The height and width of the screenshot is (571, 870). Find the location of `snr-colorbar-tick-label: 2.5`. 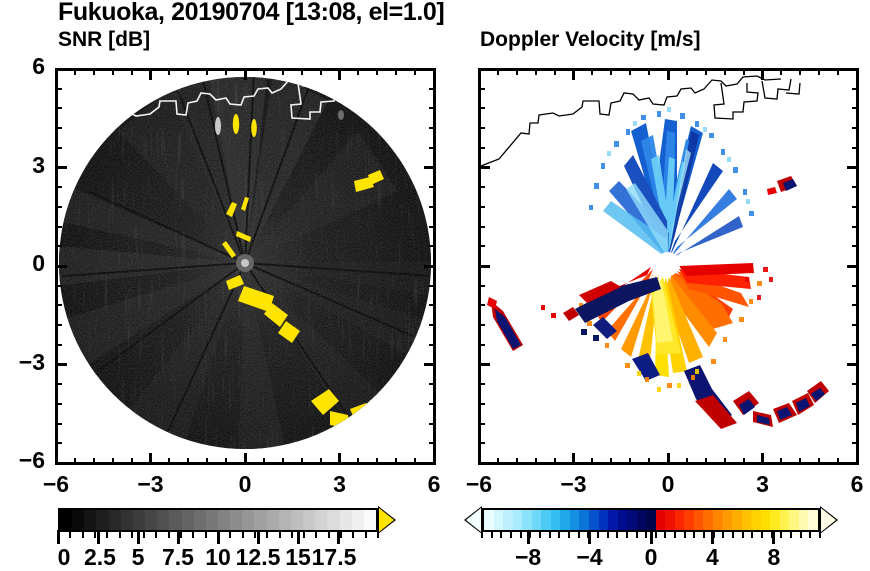

snr-colorbar-tick-label: 2.5 is located at coordinates (100, 557).